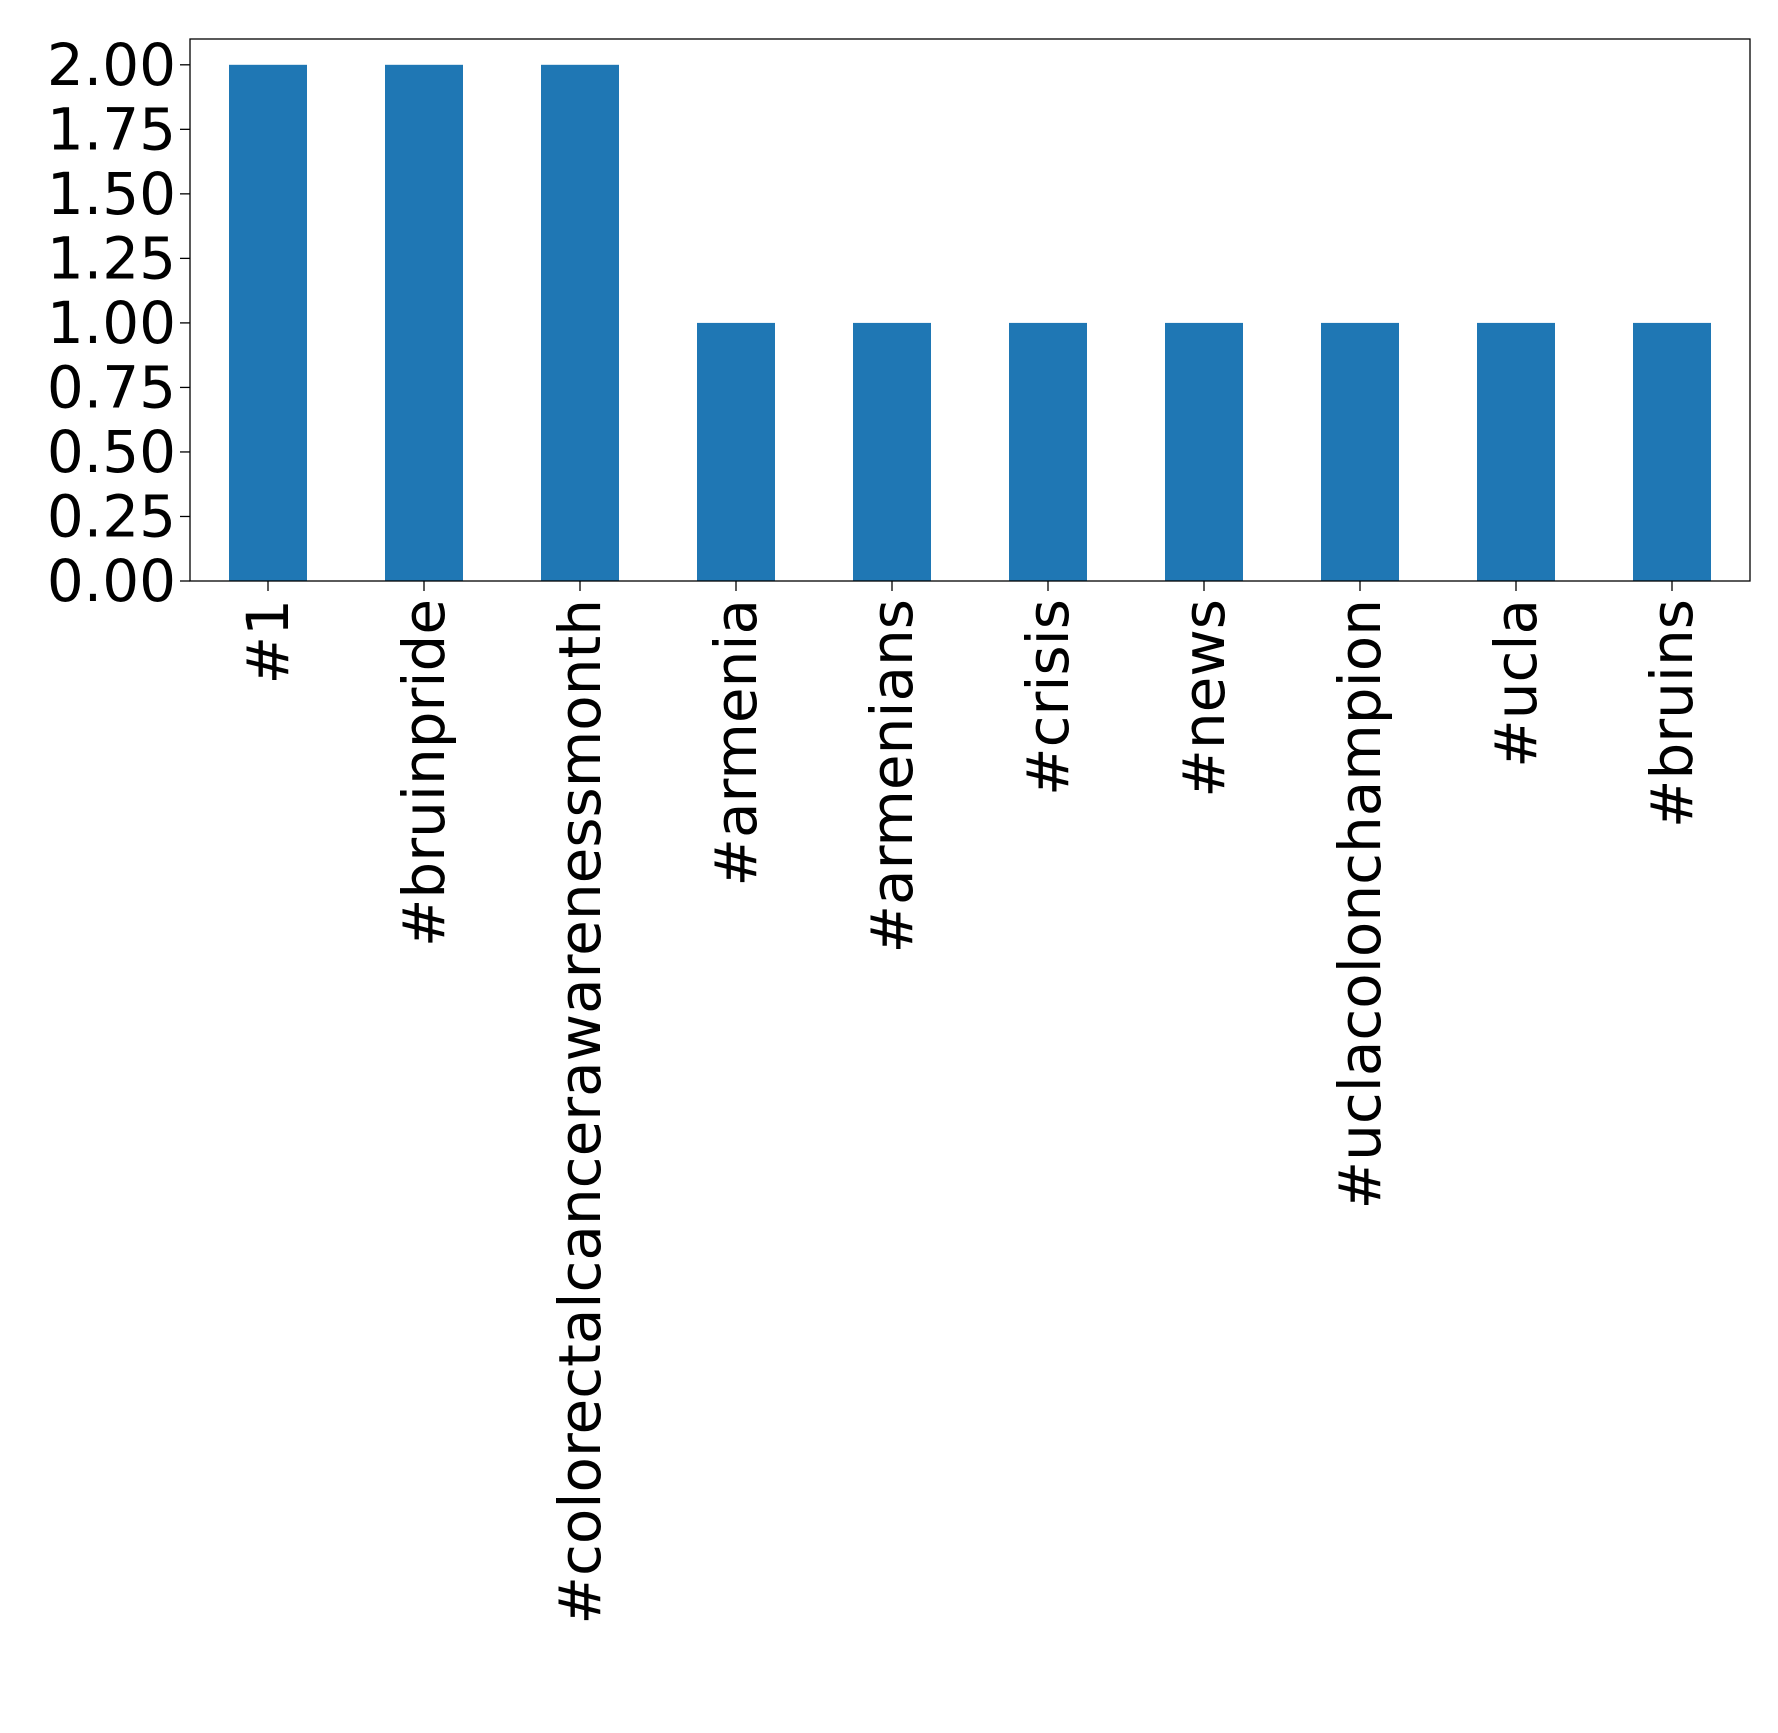 This screenshot has height=1733, width=1778. What do you see at coordinates (268, 642) in the screenshot?
I see `x-tick-label-0: #1` at bounding box center [268, 642].